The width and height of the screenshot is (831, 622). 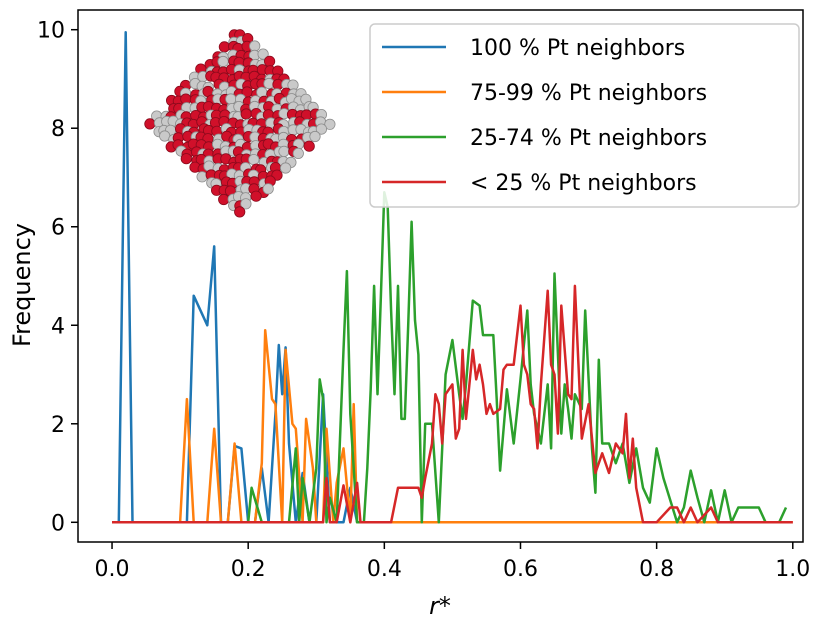 What do you see at coordinates (452, 562) in the screenshot?
I see `x-axis-ticks: 0.0 0.2 0.4 0.6 0.8 1.0` at bounding box center [452, 562].